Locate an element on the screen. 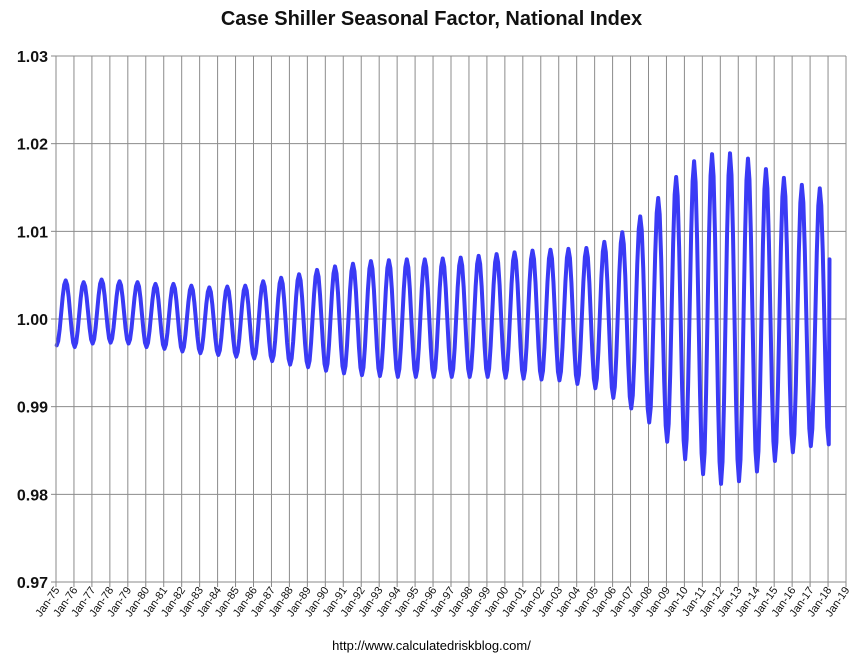 The height and width of the screenshot is (668, 863). y-axis-ticks: 0.97 0.98 0.99 1.00 1.01 1.02 1.03 is located at coordinates (36, 320).